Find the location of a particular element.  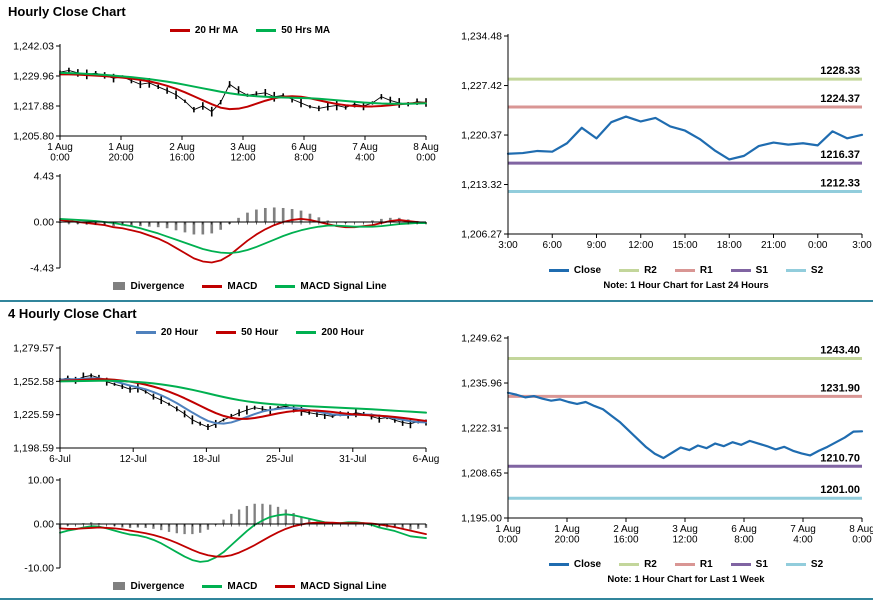

legend-label: MACD is located at coordinates (242, 286).